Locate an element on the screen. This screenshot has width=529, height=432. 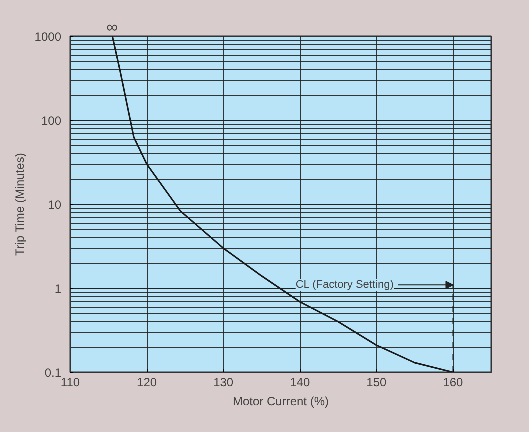
annotation: ∞ is located at coordinates (112, 28).